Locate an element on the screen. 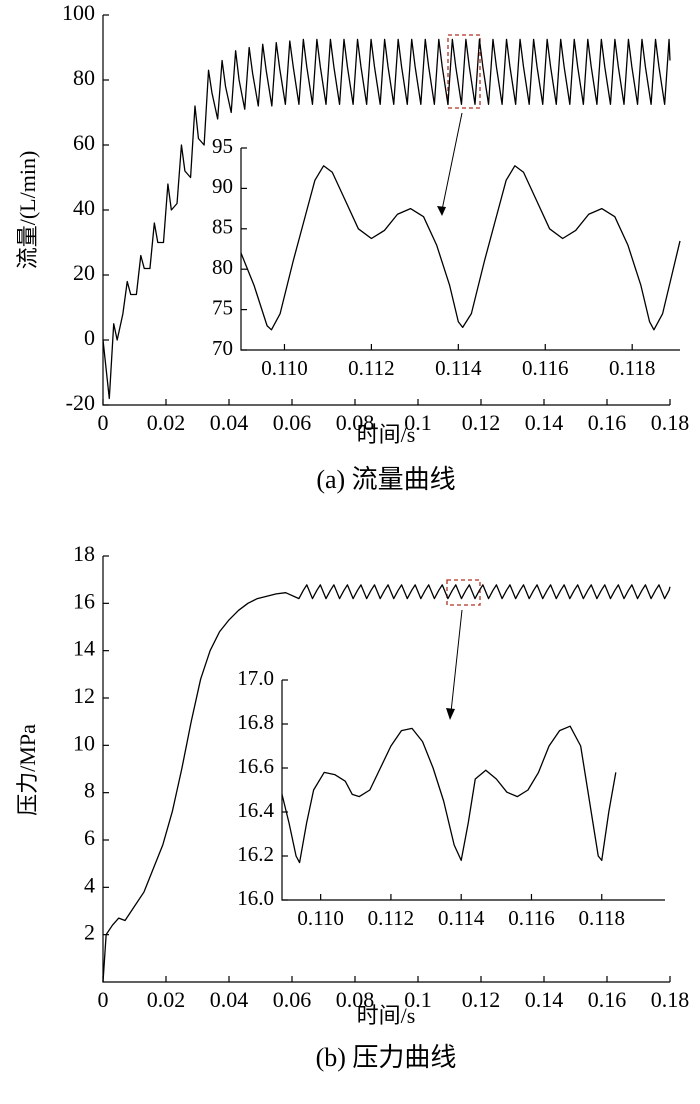 The width and height of the screenshot is (700, 1104). y-tick-label: 8 is located at coordinates (89, 790).